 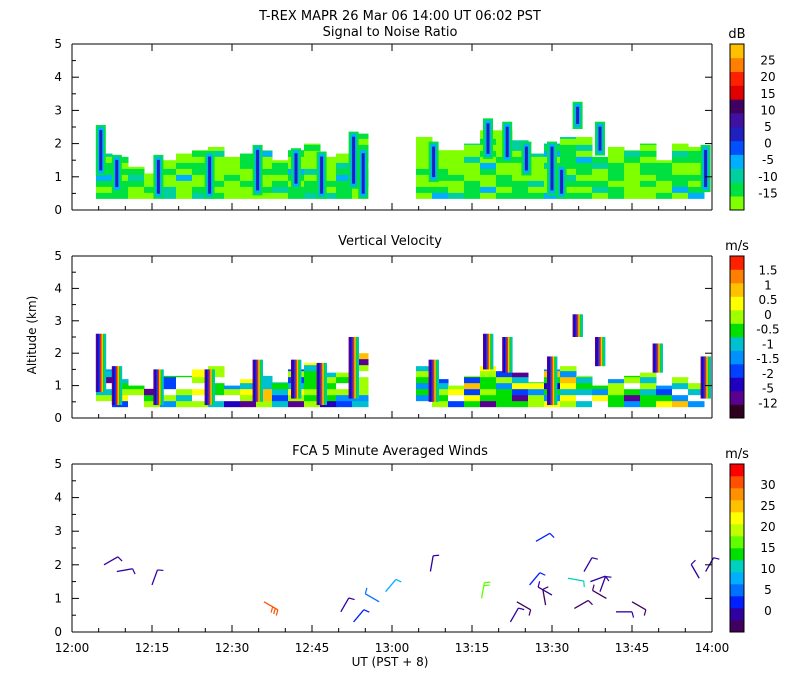 What do you see at coordinates (767, 359) in the screenshot?
I see `colorbar-label: -1.5` at bounding box center [767, 359].